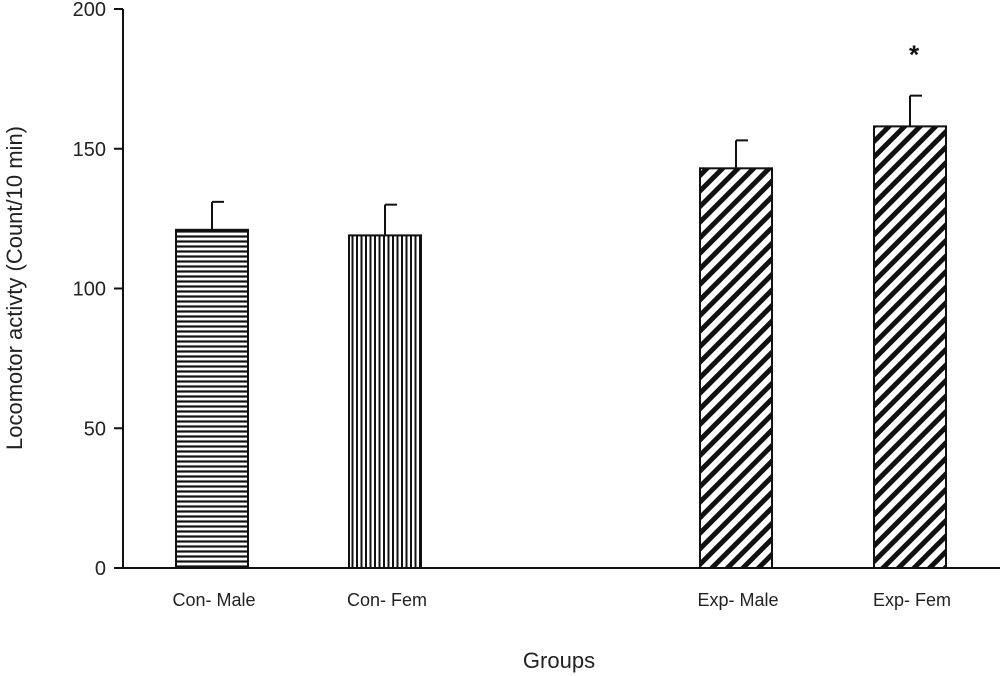  I want to click on category-label: Con- Fem, so click(387, 600).